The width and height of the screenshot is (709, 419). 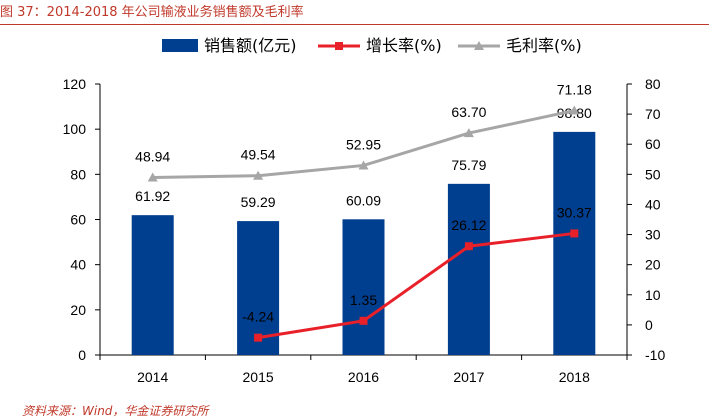 What do you see at coordinates (653, 204) in the screenshot?
I see `right-tick-label: 40` at bounding box center [653, 204].